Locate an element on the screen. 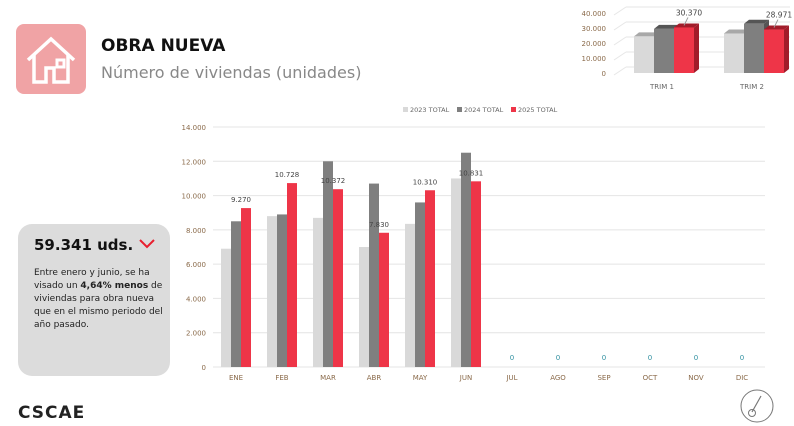 Image resolution: width=794 pixels, height=426 pixels. data-label: 9.270 is located at coordinates (241, 200).